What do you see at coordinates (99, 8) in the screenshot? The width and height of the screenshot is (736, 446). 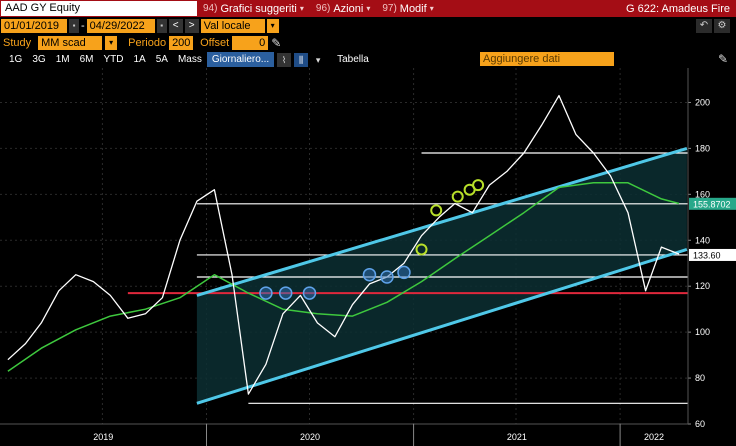 I see `ticker-input: AAD GY Equity` at bounding box center [99, 8].